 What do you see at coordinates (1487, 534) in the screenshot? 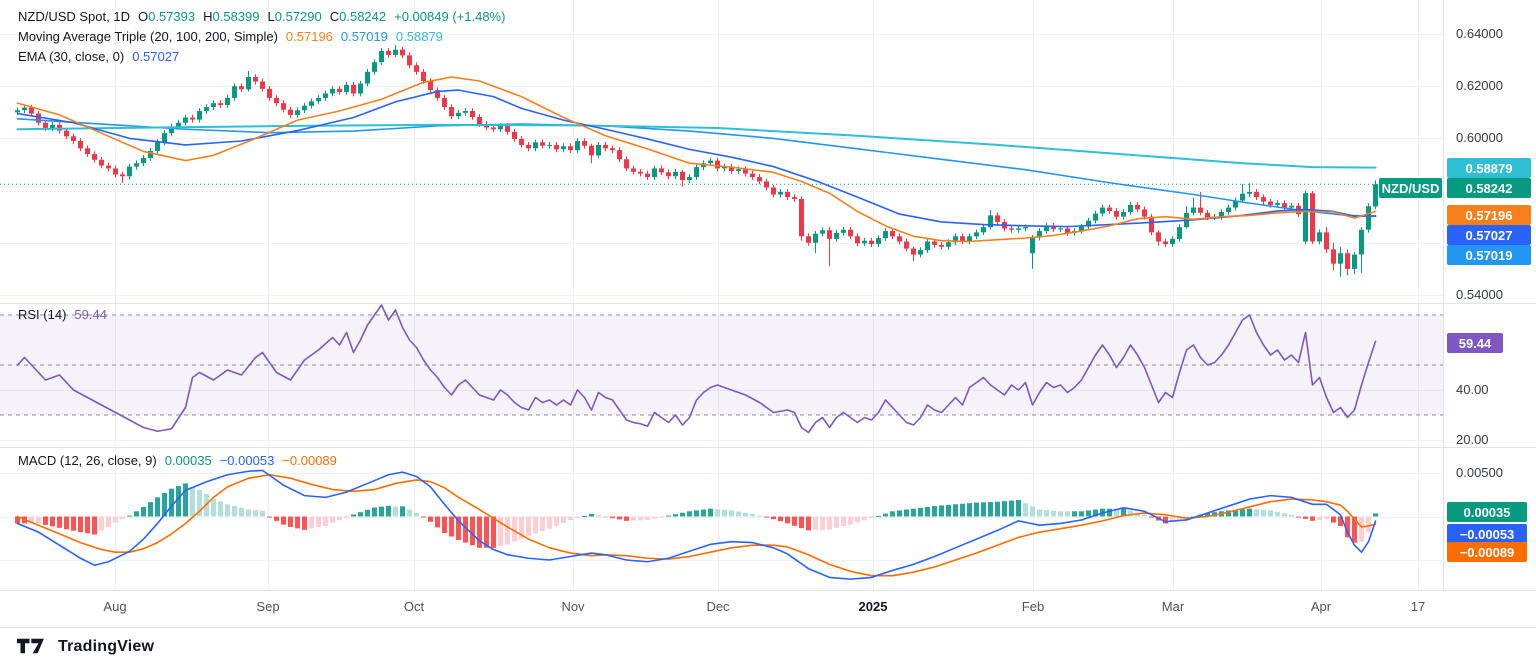
I see `macd-value-tag: −0.00053` at bounding box center [1487, 534].